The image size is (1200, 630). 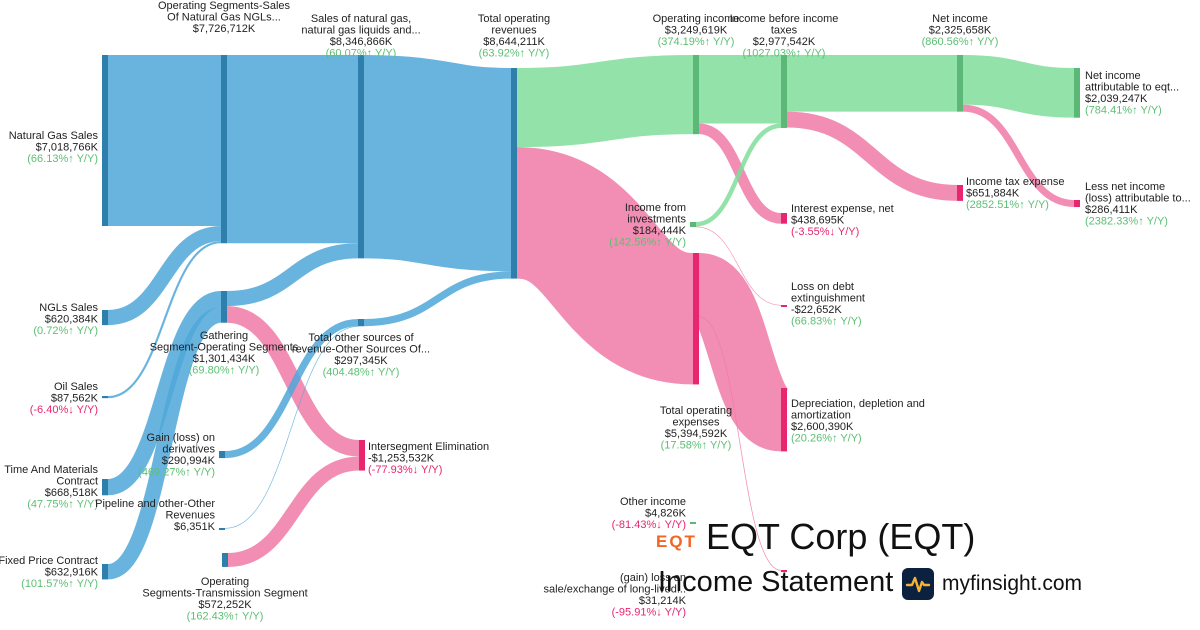 What do you see at coordinates (693, 225) in the screenshot?
I see `node-bar-income_investments` at bounding box center [693, 225].